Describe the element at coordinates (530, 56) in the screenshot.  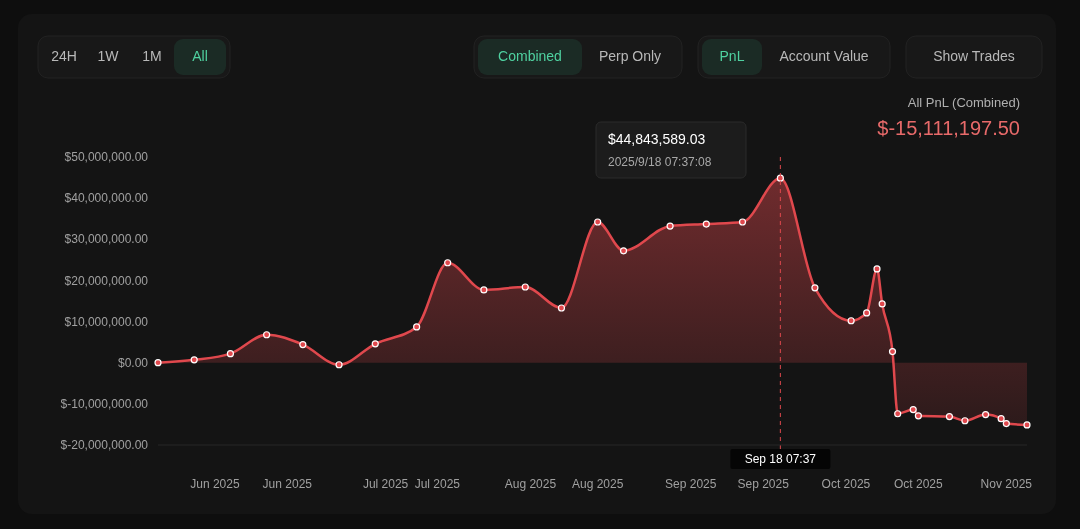
I see `text: Combined` at that location.